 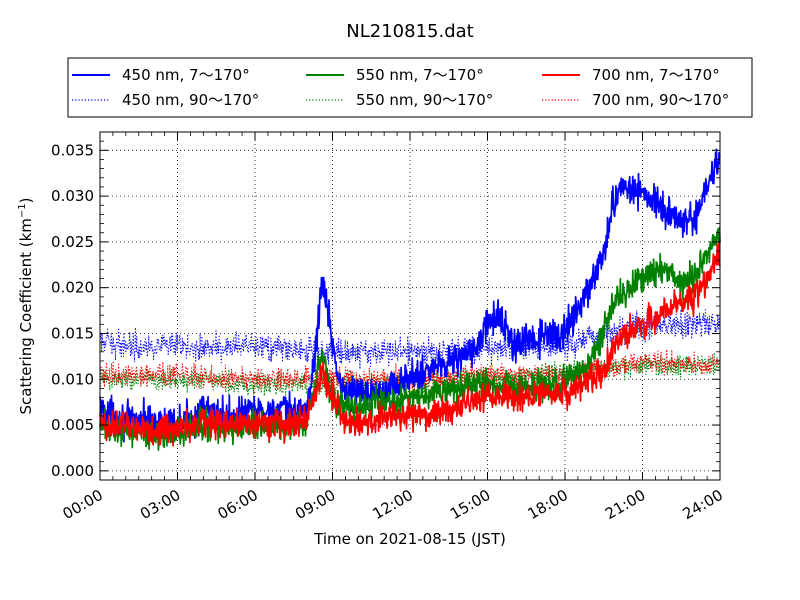 What do you see at coordinates (190, 100) in the screenshot?
I see `legend-label: 450 nm, 90～170°` at bounding box center [190, 100].